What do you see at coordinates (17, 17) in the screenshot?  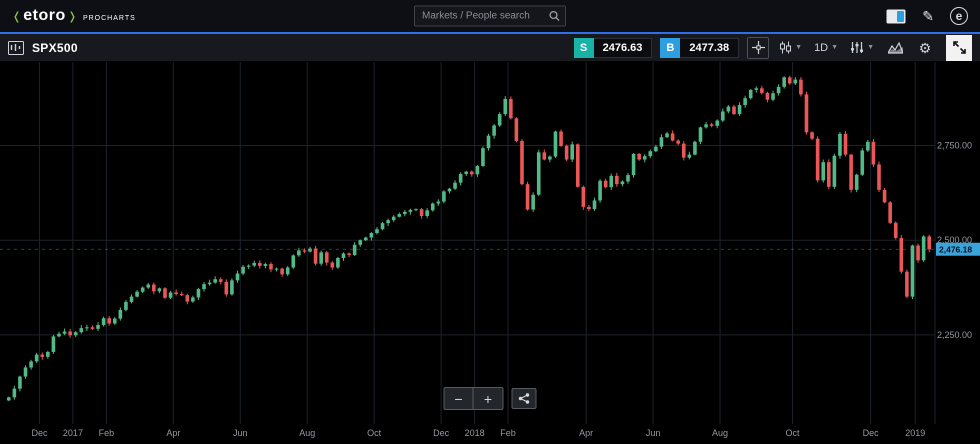 I see `logo-wing-left-icon: ❬` at bounding box center [17, 17].